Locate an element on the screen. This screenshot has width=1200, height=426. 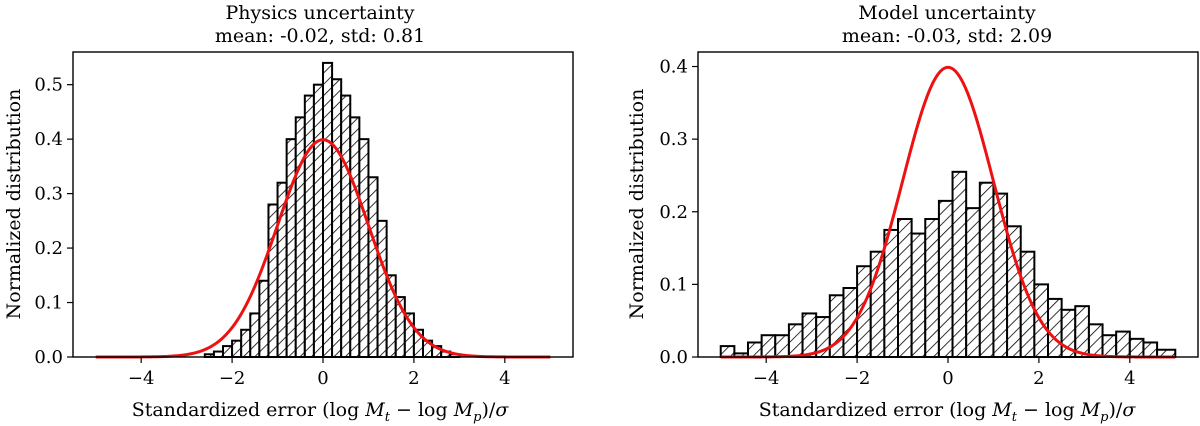
chart-title: Model uncertainty is located at coordinates (947, 13).